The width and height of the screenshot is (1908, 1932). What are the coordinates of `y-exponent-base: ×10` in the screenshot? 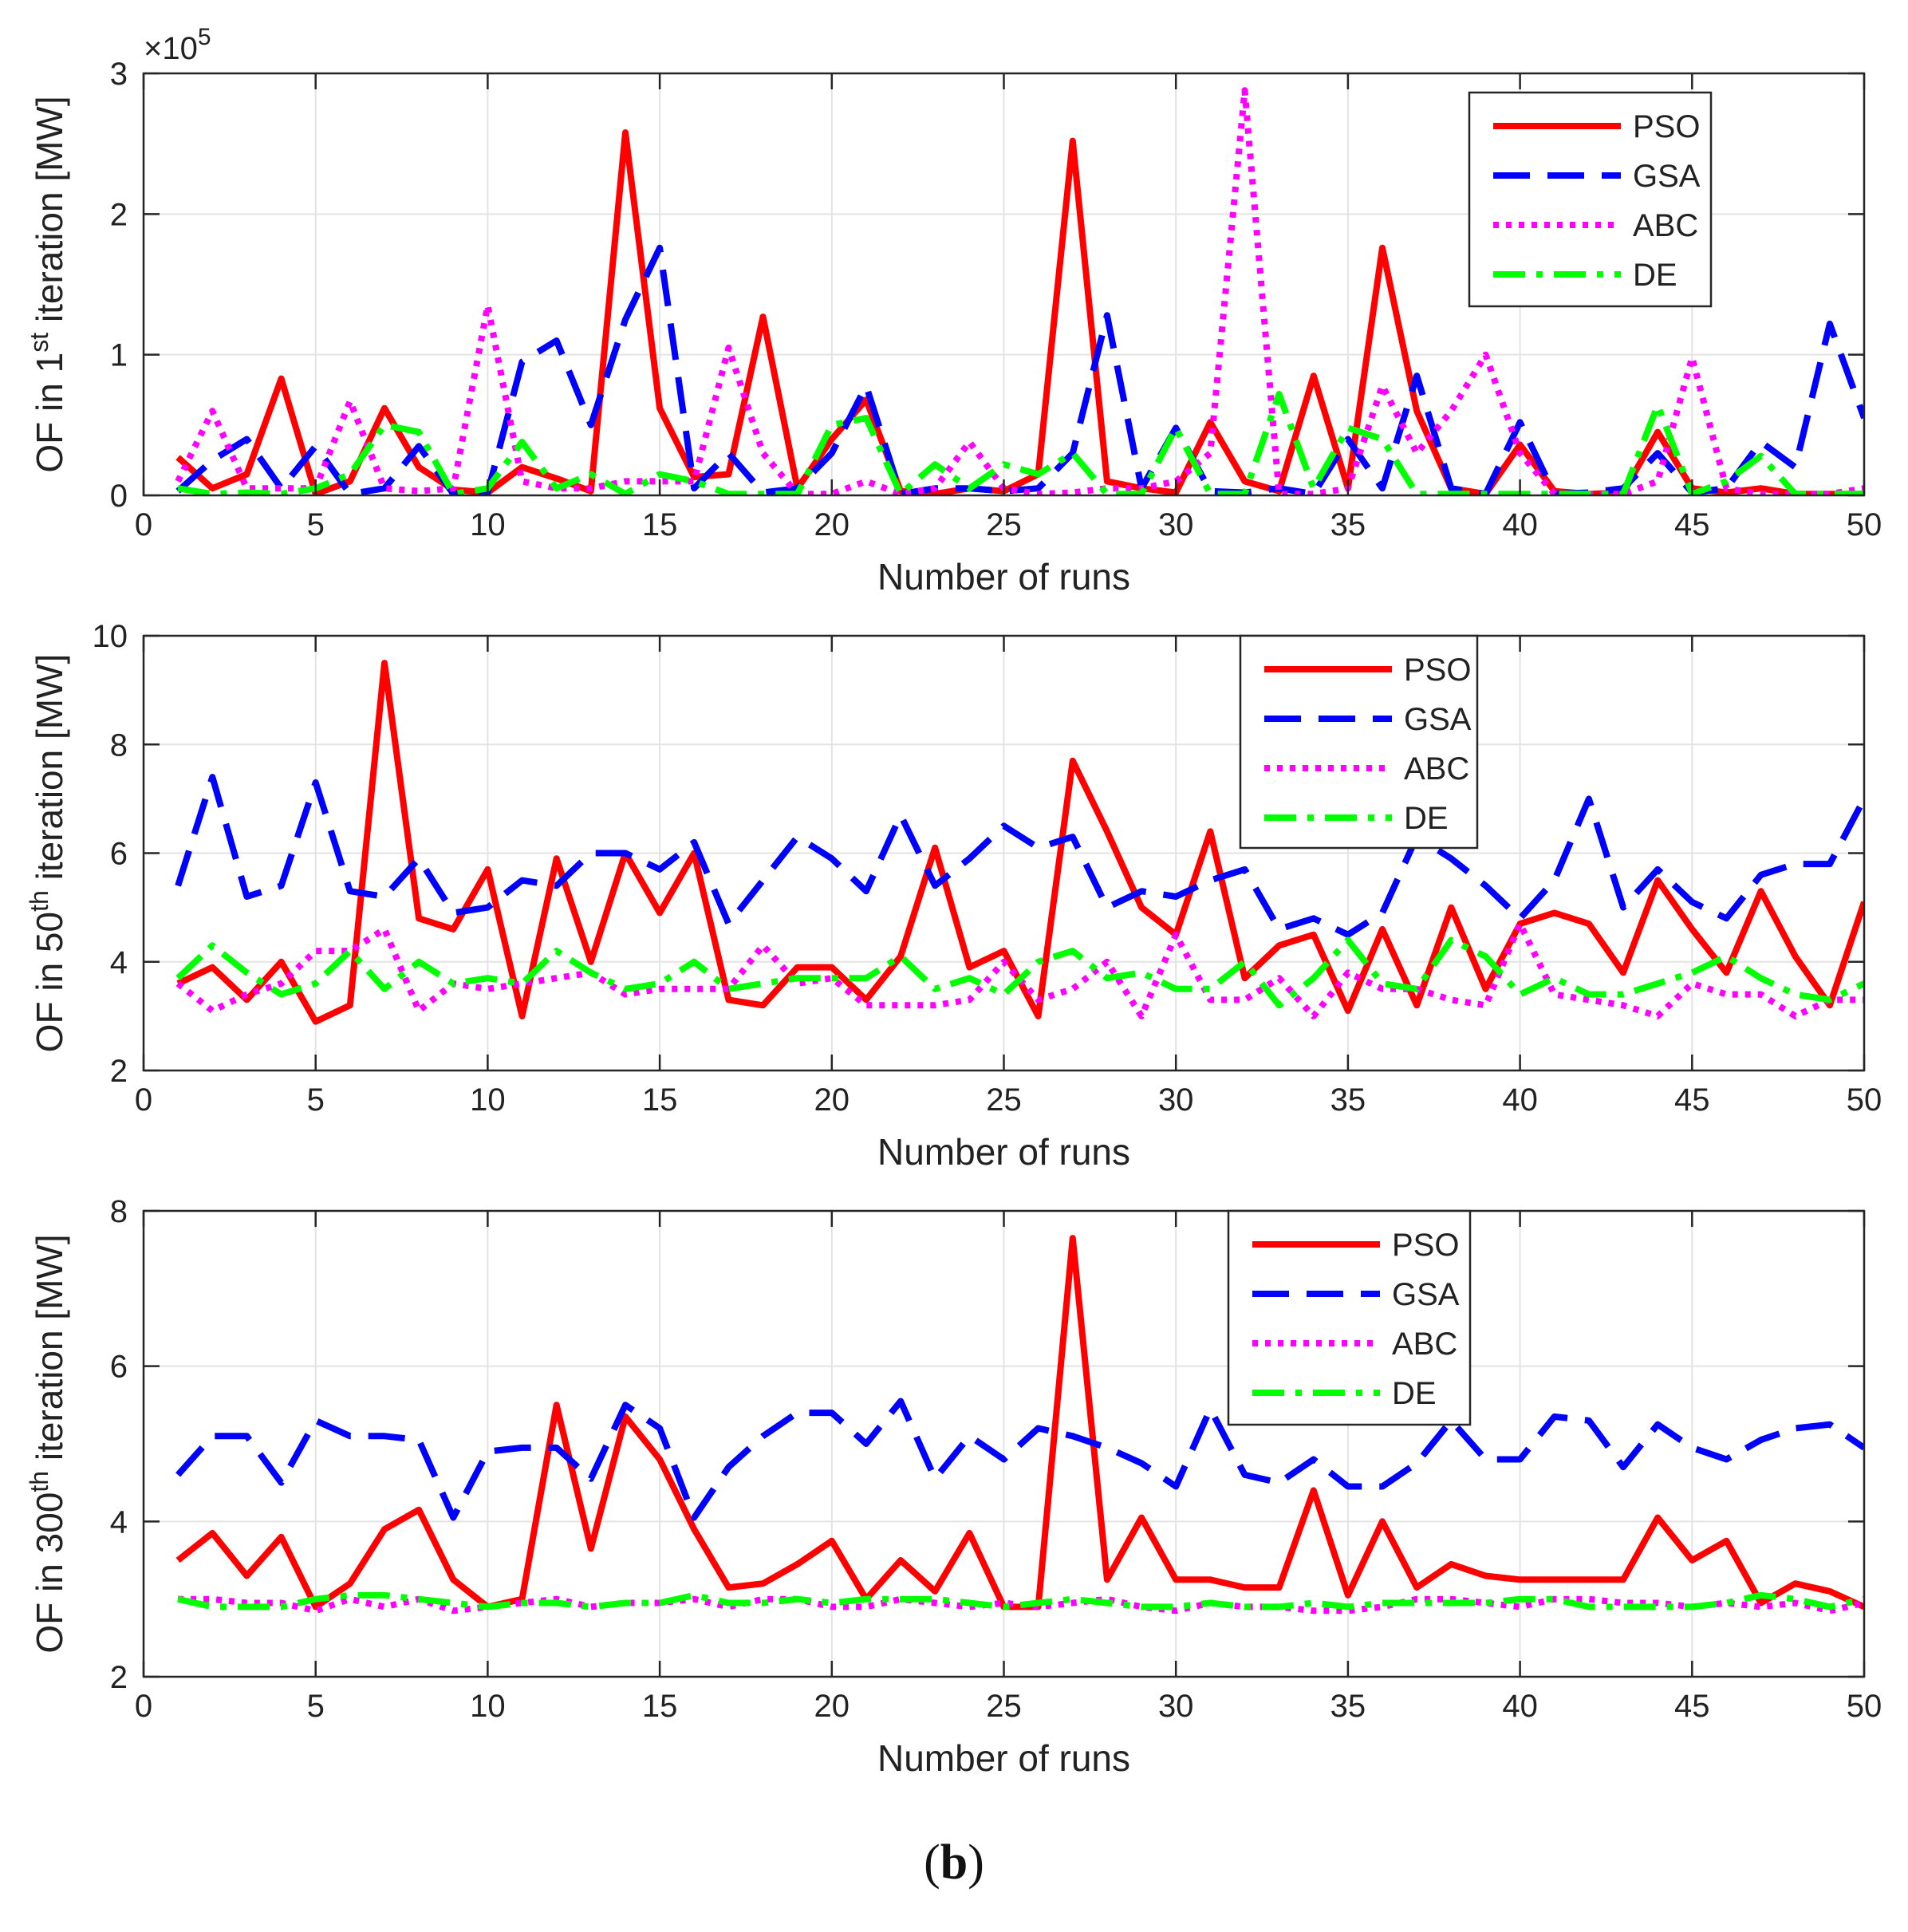 It's located at (171, 49).